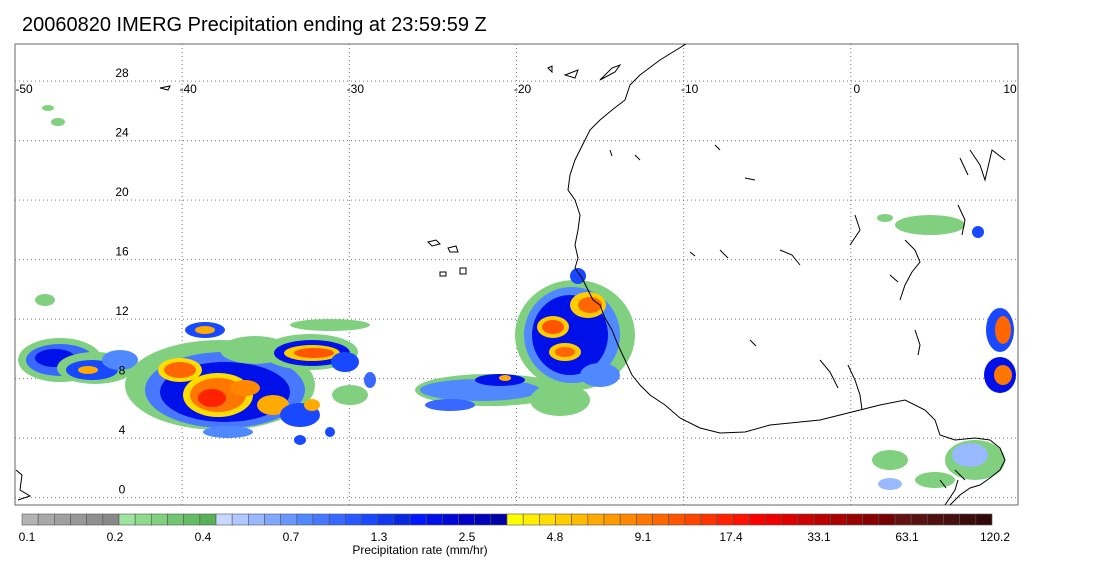  I want to click on colorbar-tick-label: 0.1, so click(27, 537).